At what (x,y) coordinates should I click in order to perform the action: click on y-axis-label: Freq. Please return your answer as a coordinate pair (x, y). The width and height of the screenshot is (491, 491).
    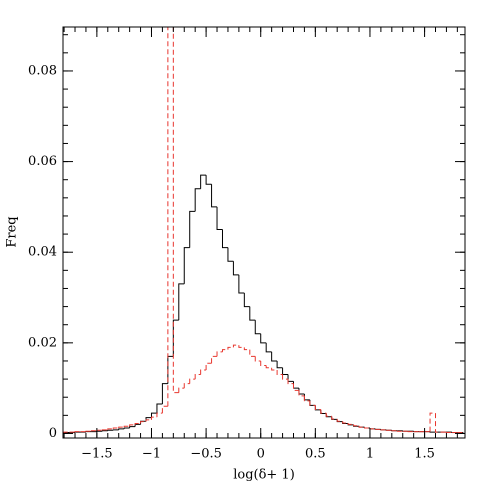
    Looking at the image, I should click on (12, 231).